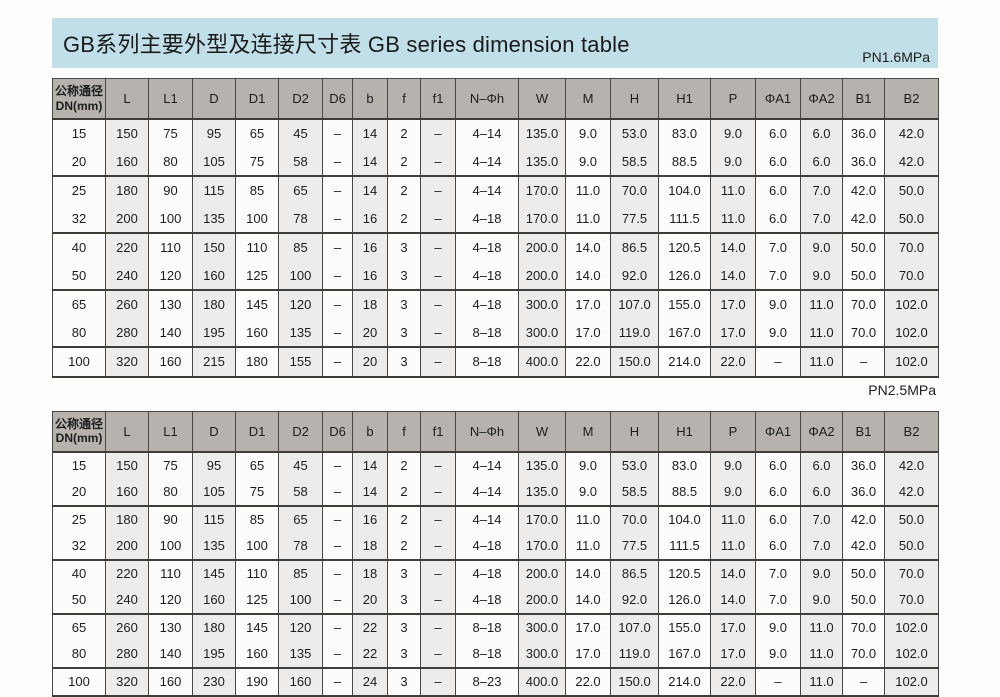  I want to click on column-header-b: b, so click(370, 432).